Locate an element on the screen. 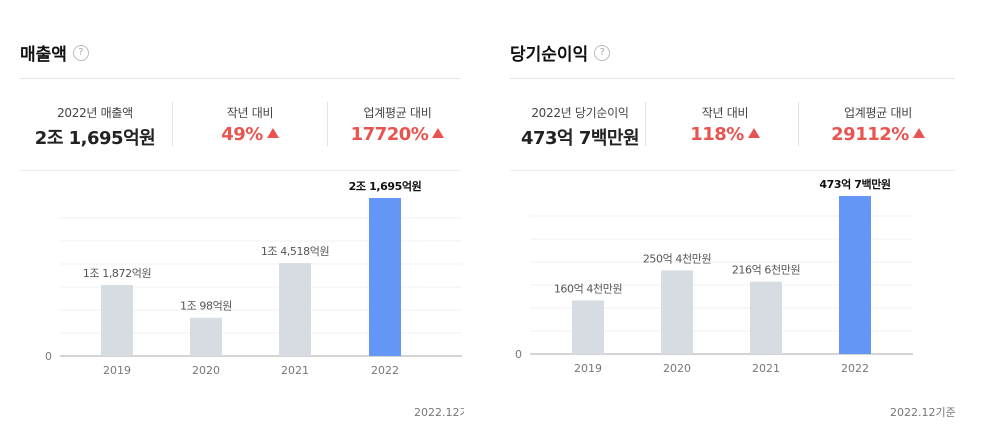  stat-label: 2022년 매출액 is located at coordinates (95, 113).